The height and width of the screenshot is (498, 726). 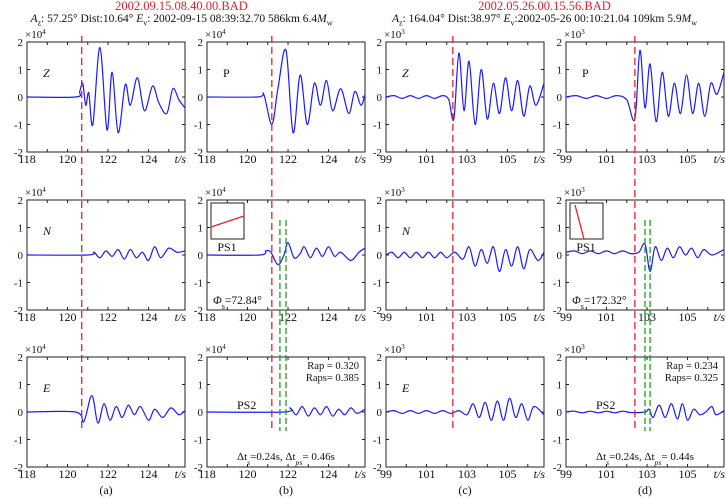 What do you see at coordinates (332, 378) in the screenshot?
I see `raps-value: Raps= 0.385` at bounding box center [332, 378].